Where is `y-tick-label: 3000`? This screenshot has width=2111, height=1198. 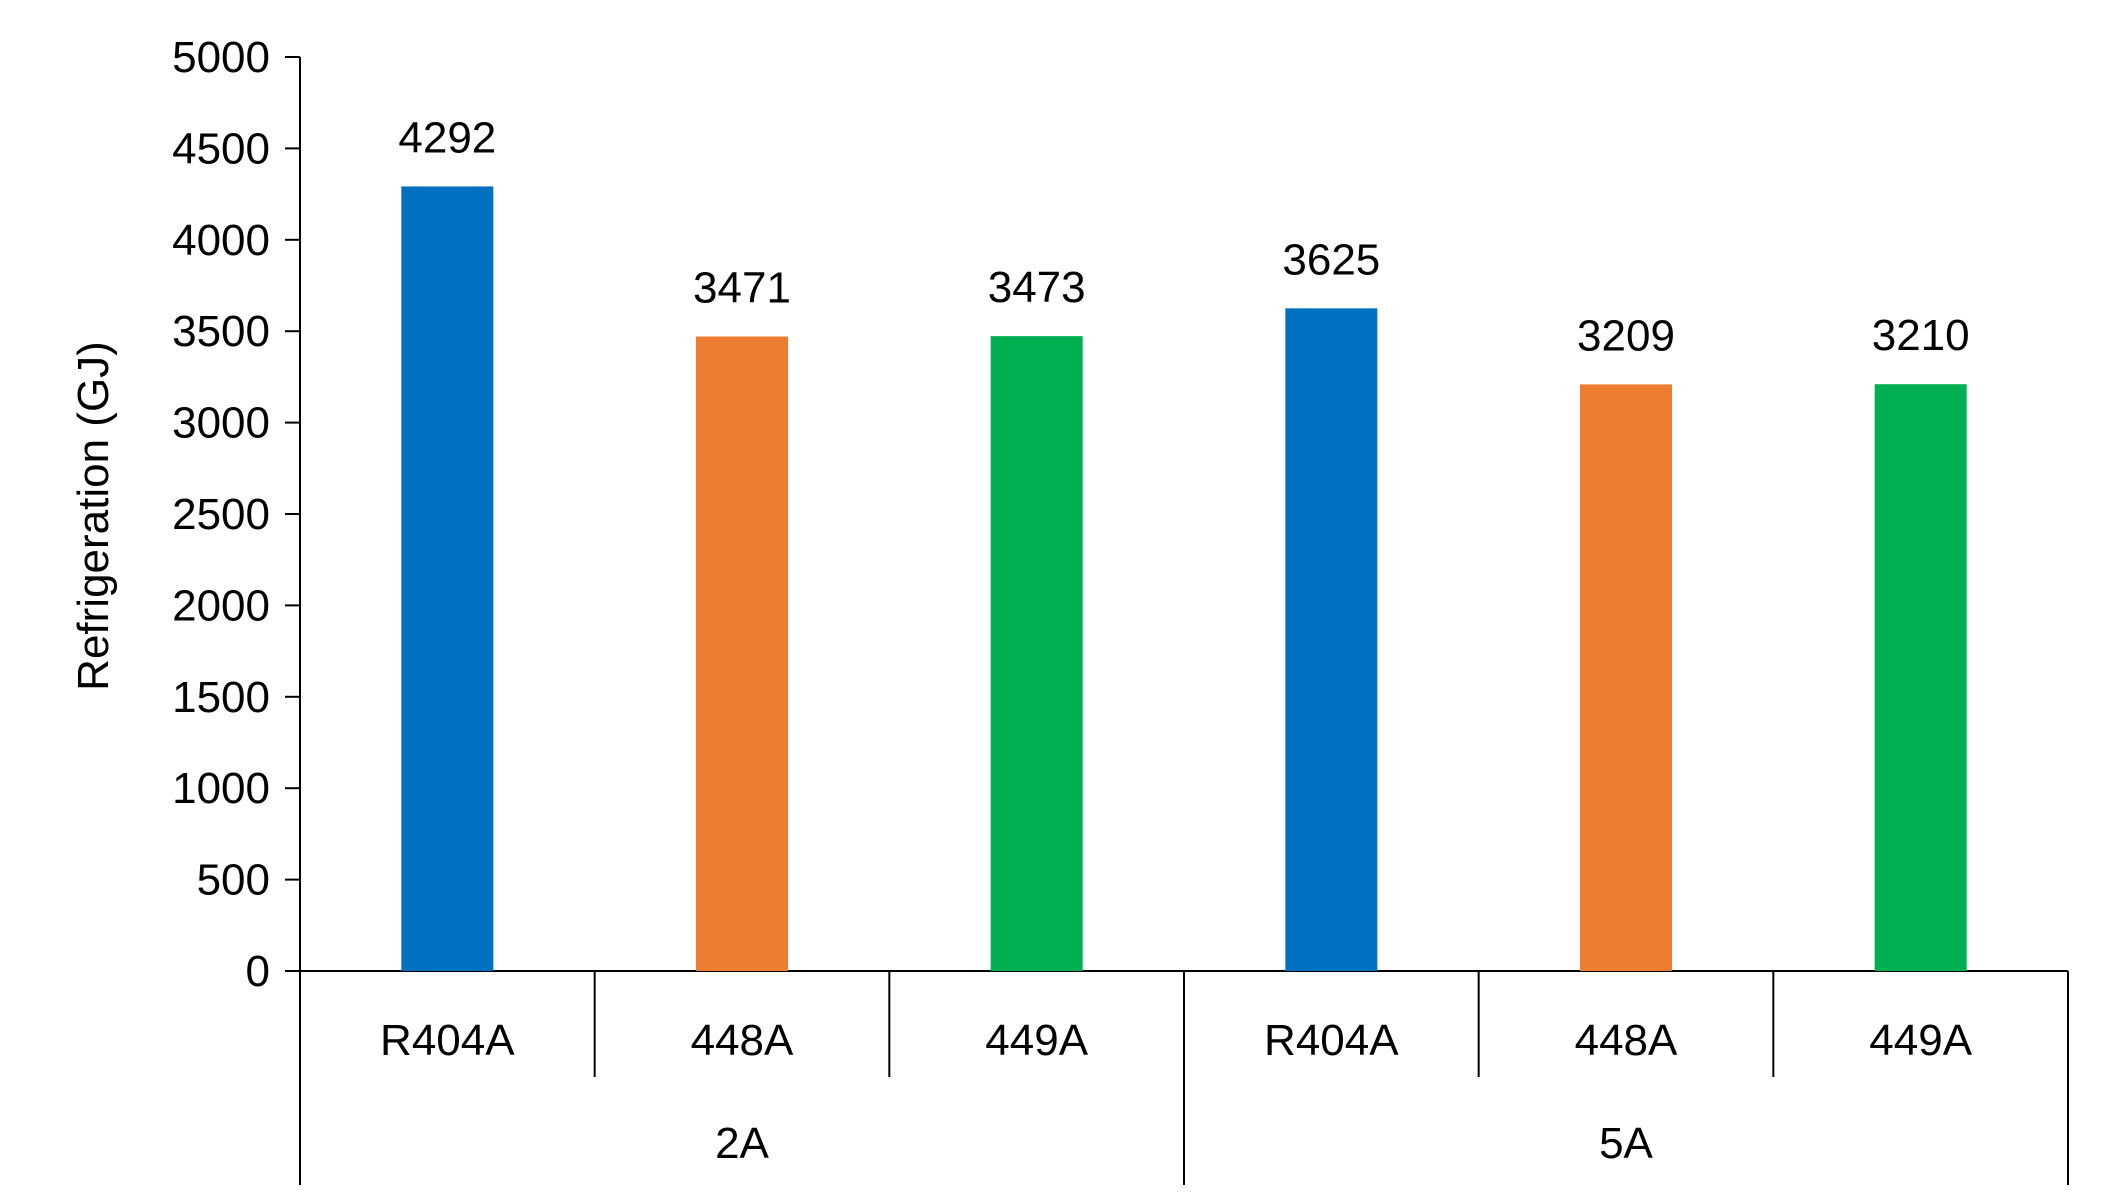
y-tick-label: 3000 is located at coordinates (221, 423).